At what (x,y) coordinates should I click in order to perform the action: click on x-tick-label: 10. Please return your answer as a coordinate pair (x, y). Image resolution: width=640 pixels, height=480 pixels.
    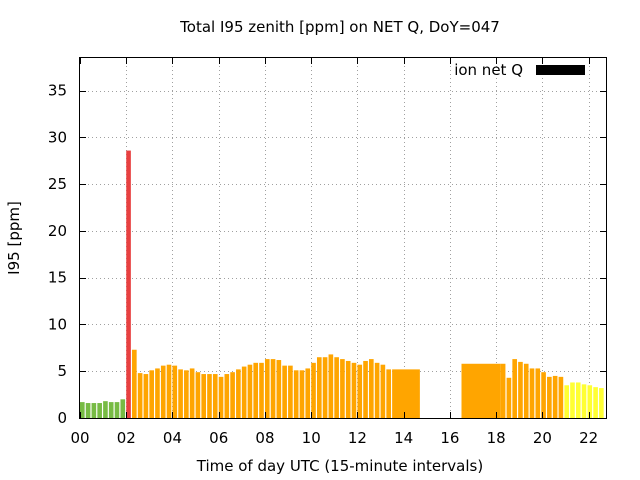
    Looking at the image, I should click on (311, 438).